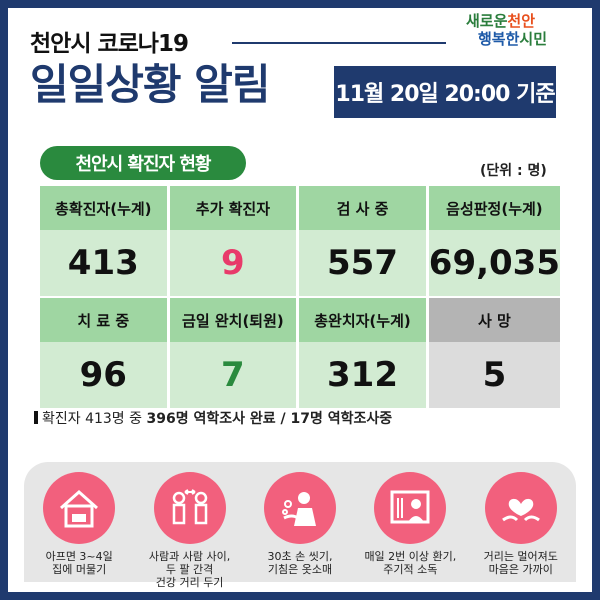 The width and height of the screenshot is (600, 600). What do you see at coordinates (494, 263) in the screenshot?
I see `stat-value-negative: 69,035` at bounding box center [494, 263].